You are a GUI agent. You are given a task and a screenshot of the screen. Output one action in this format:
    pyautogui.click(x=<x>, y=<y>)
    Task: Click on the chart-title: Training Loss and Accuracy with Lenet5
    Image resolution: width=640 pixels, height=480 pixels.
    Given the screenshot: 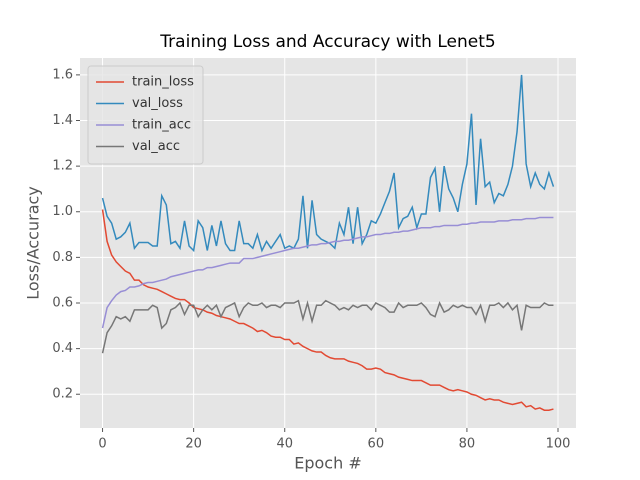 What is the action you would take?
    pyautogui.click(x=327, y=42)
    